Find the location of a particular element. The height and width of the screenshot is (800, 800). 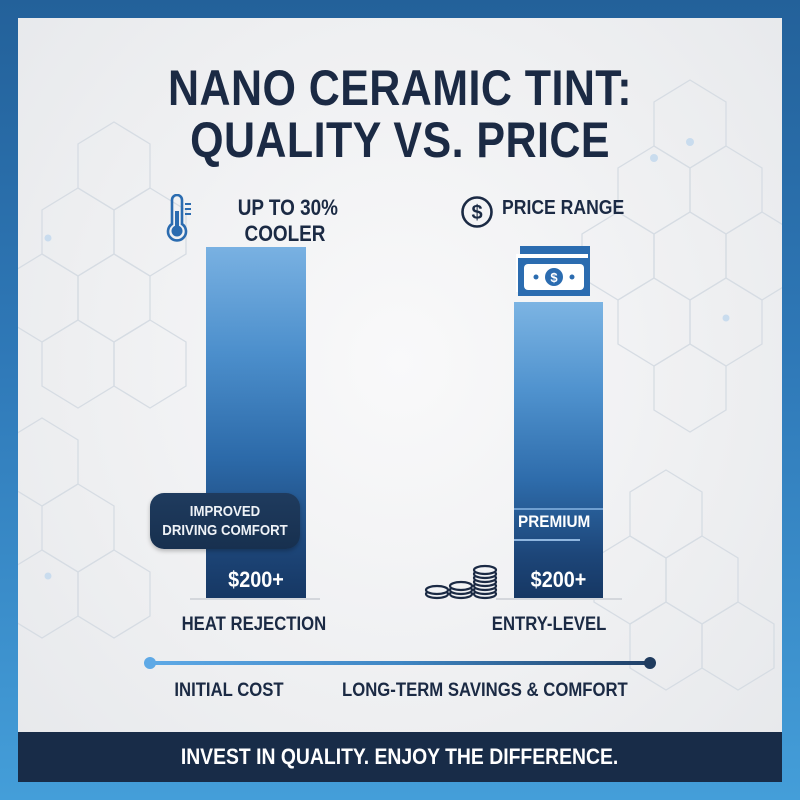

premium-underline is located at coordinates (547, 540).